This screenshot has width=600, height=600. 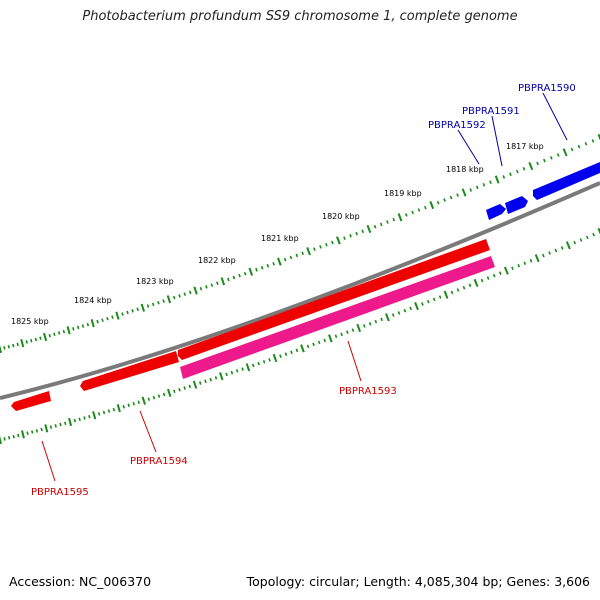 I want to click on gene-arrow-pbpra1591, so click(x=516, y=205).